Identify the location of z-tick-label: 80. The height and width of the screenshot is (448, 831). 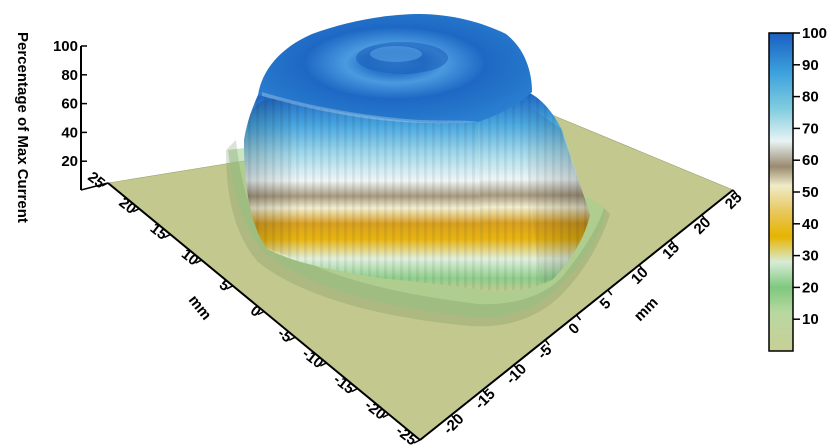
(69, 75).